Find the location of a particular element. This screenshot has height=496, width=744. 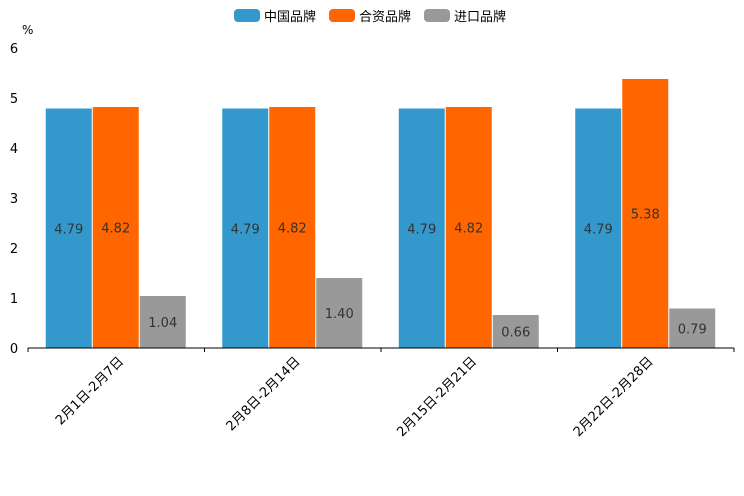

x-tick-label: 2月15日-2月21日 is located at coordinates (437, 397).